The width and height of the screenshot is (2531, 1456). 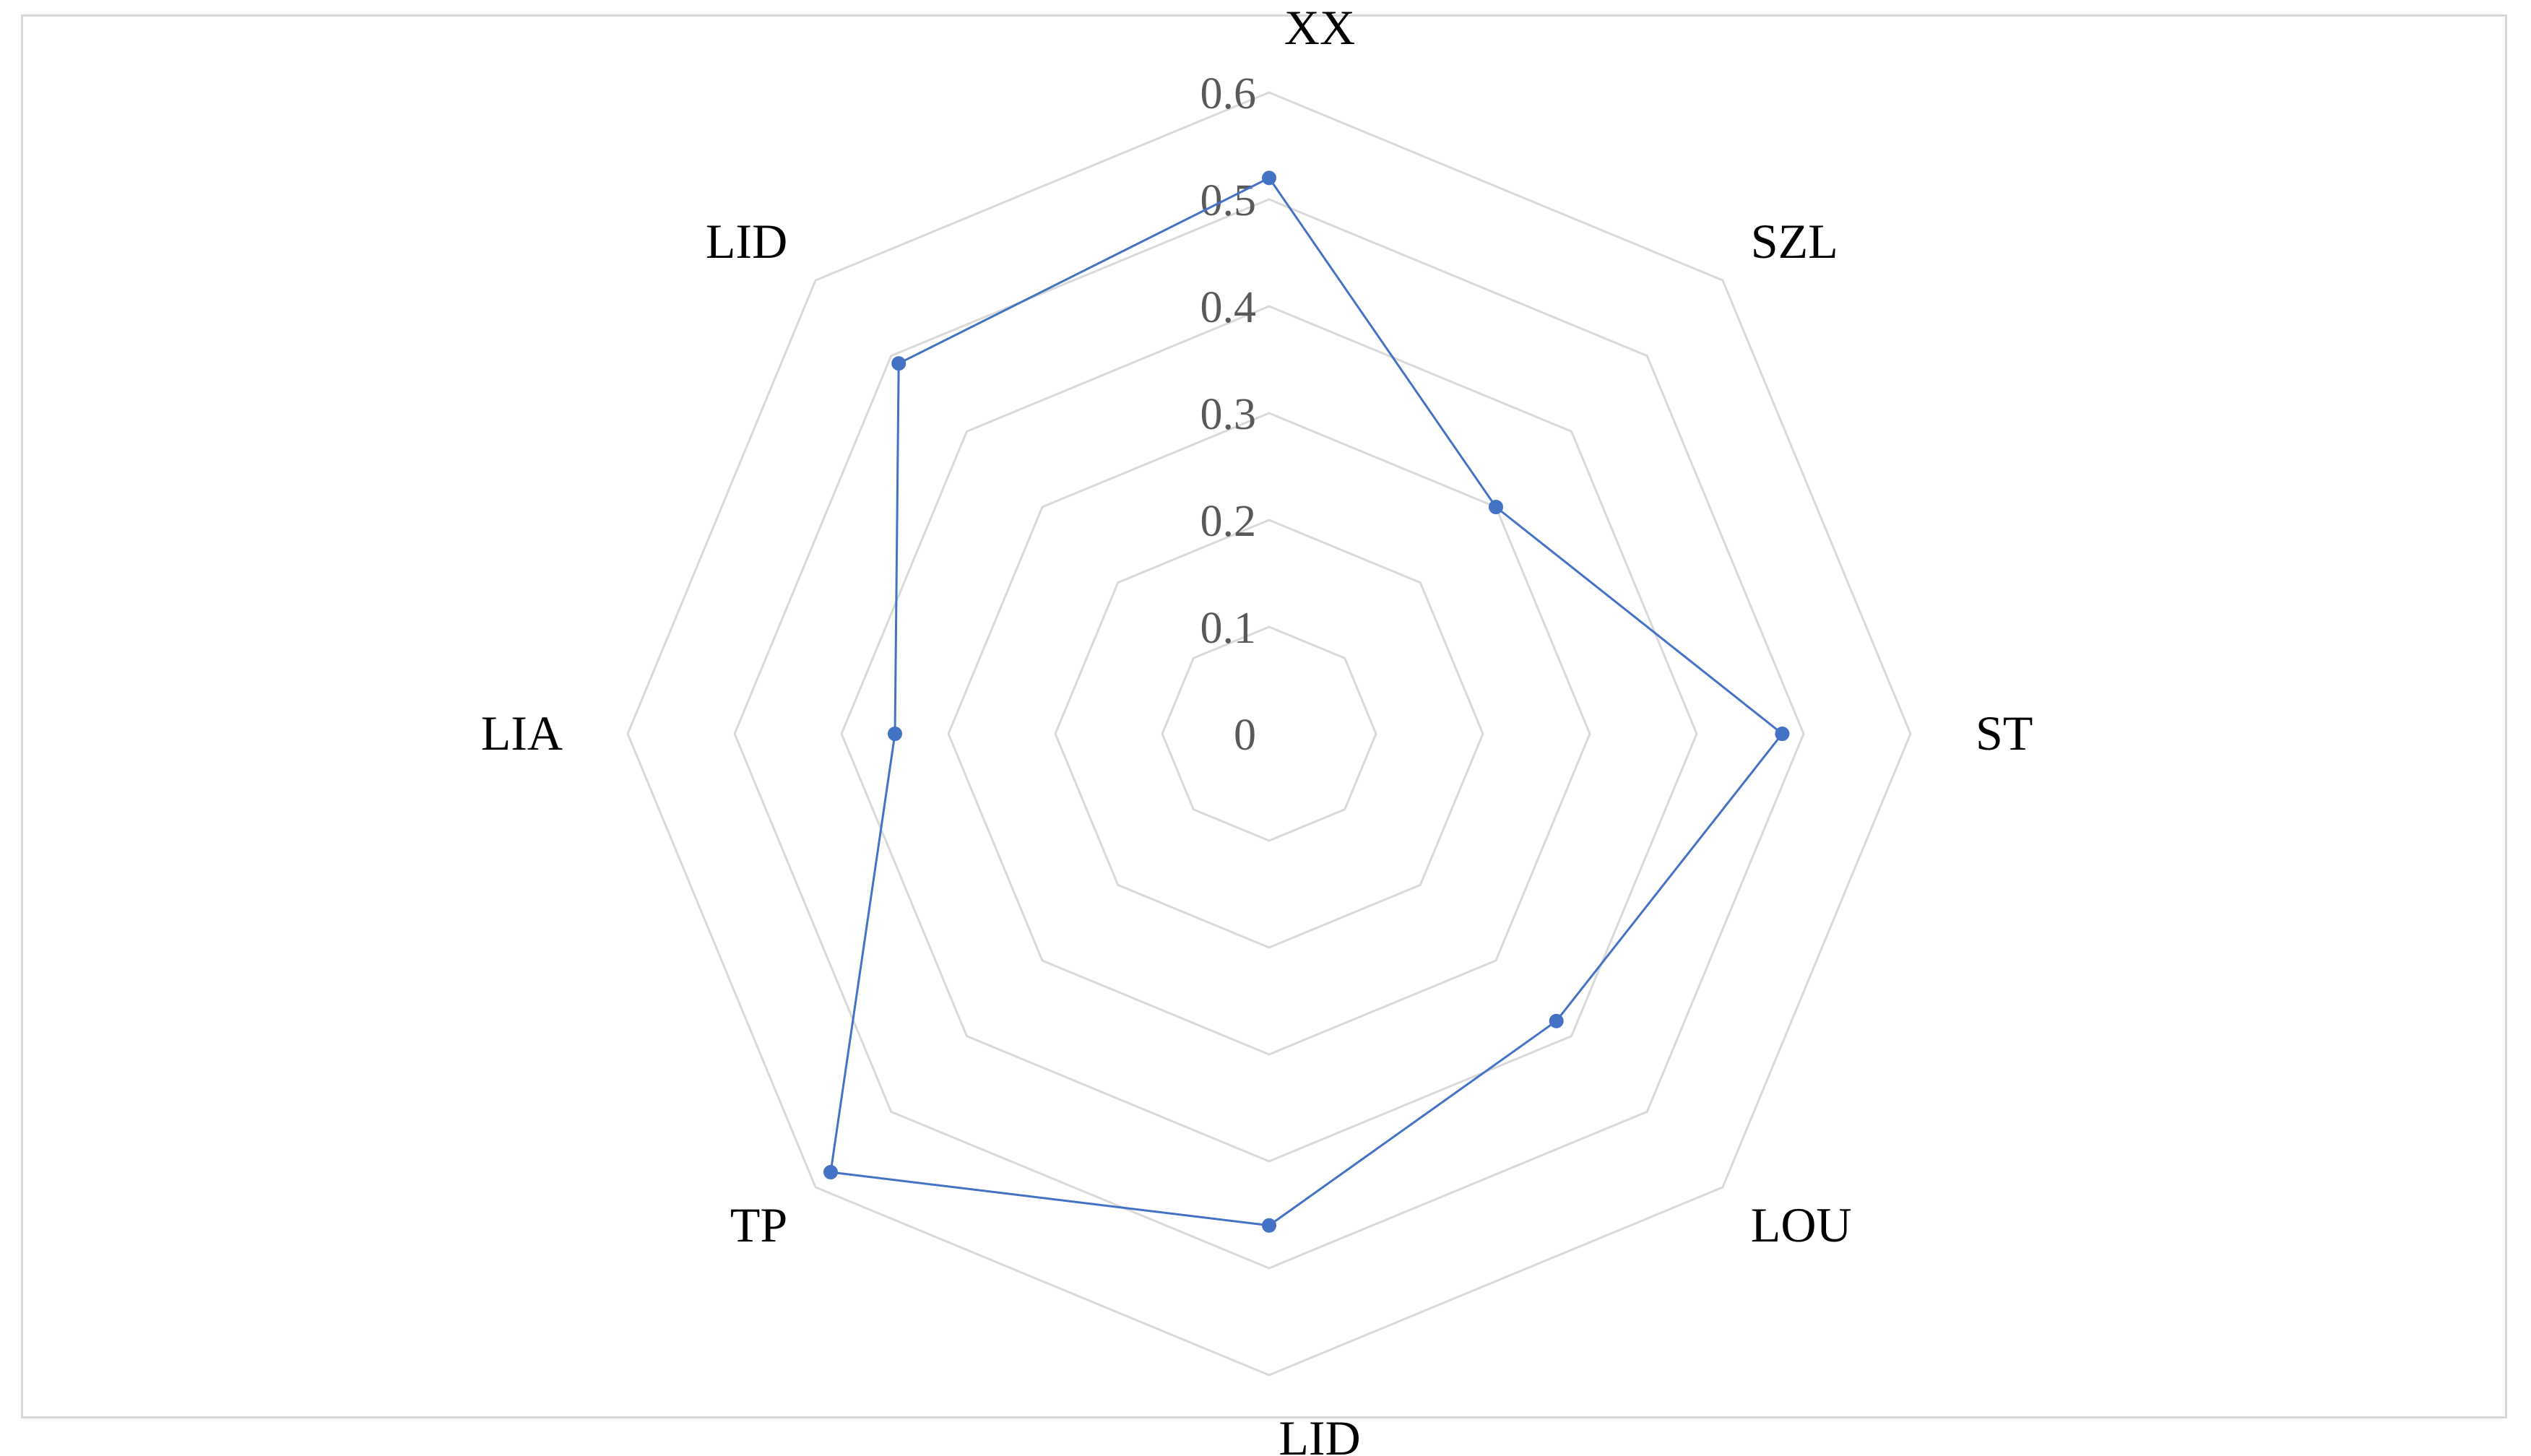 I want to click on tick-label-3: 0.3, so click(x=1228, y=414).